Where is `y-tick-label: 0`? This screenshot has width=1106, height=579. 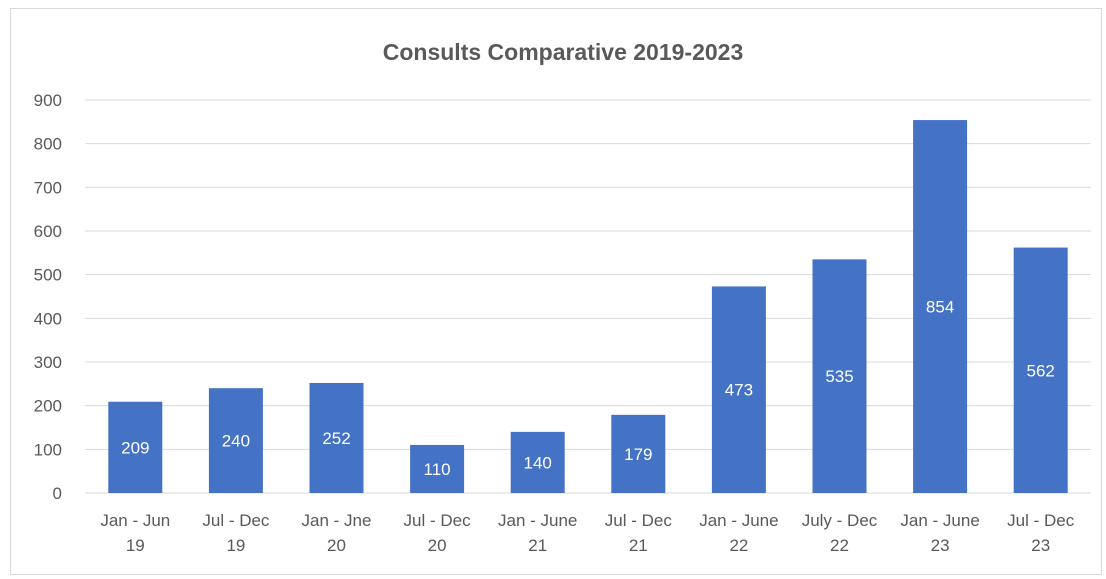
y-tick-label: 0 is located at coordinates (57, 493).